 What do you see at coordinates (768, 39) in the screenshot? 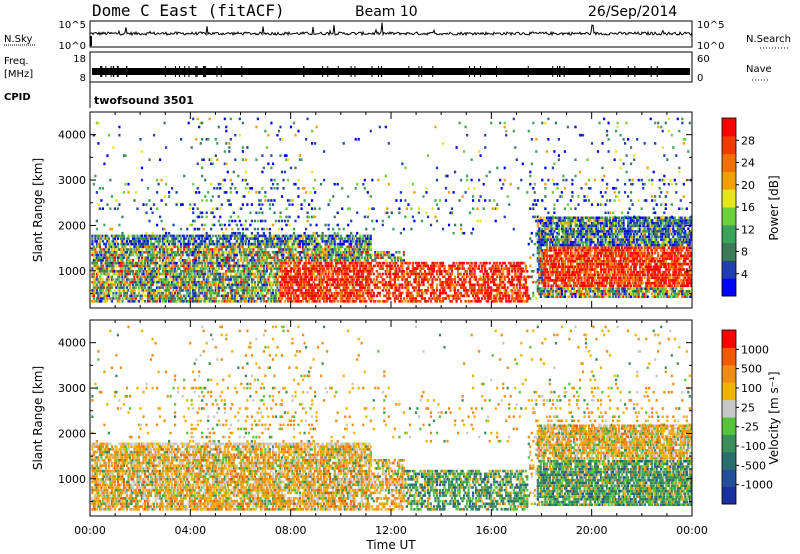
I see `nsearch-label: N.Search` at bounding box center [768, 39].